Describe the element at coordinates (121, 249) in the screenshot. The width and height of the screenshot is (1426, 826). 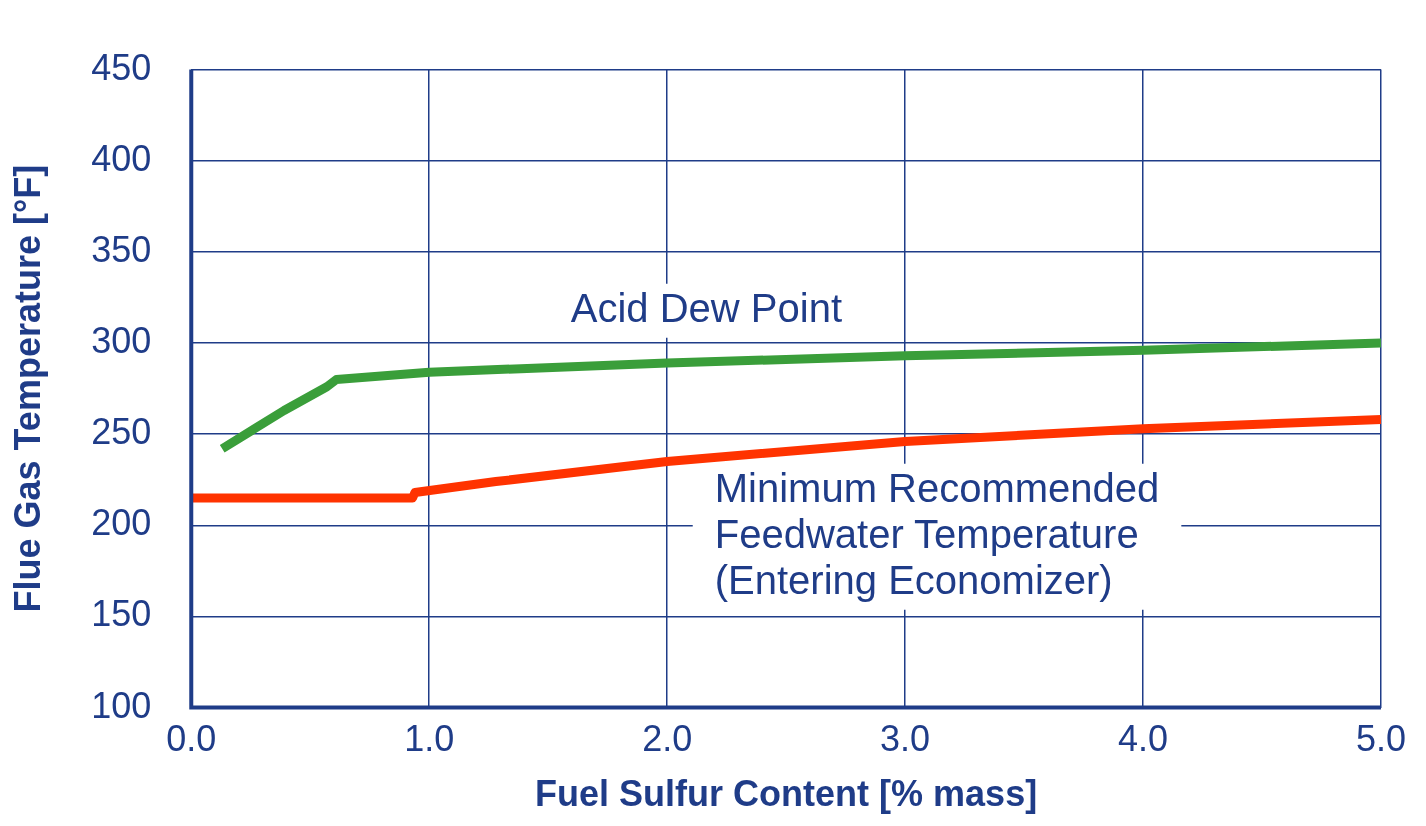
I see `y-tick-label: 350` at that location.